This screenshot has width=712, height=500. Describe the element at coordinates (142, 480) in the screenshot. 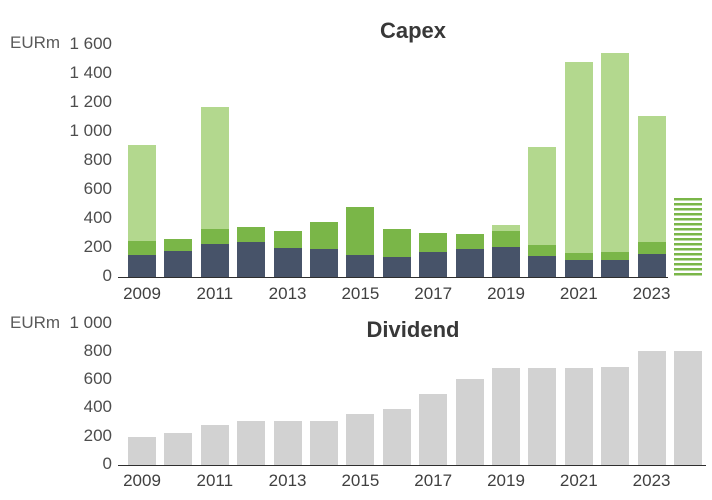

I see `dividend-x-axis-tick: 2009` at that location.